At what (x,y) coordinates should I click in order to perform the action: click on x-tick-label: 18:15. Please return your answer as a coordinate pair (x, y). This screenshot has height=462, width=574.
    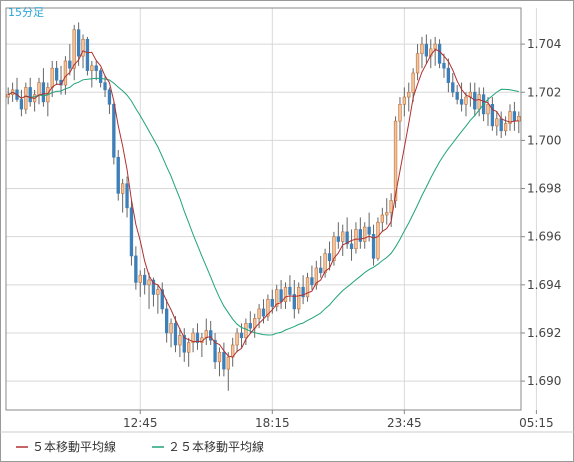
    Looking at the image, I should click on (272, 423).